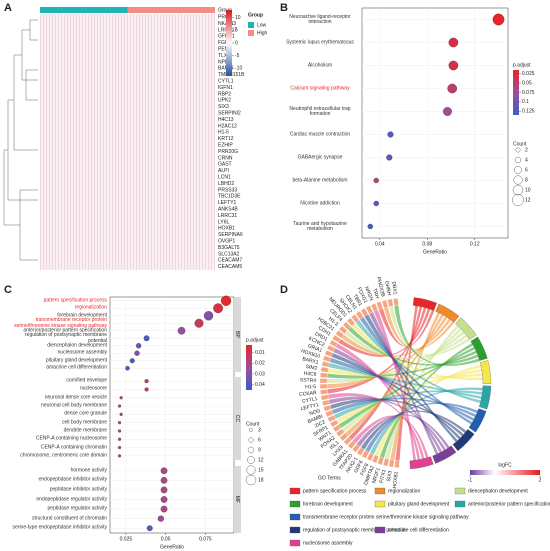 The width and height of the screenshot is (550, 551). Describe the element at coordinates (127, 142) in the screenshot. I see `heatmap-body` at that location.